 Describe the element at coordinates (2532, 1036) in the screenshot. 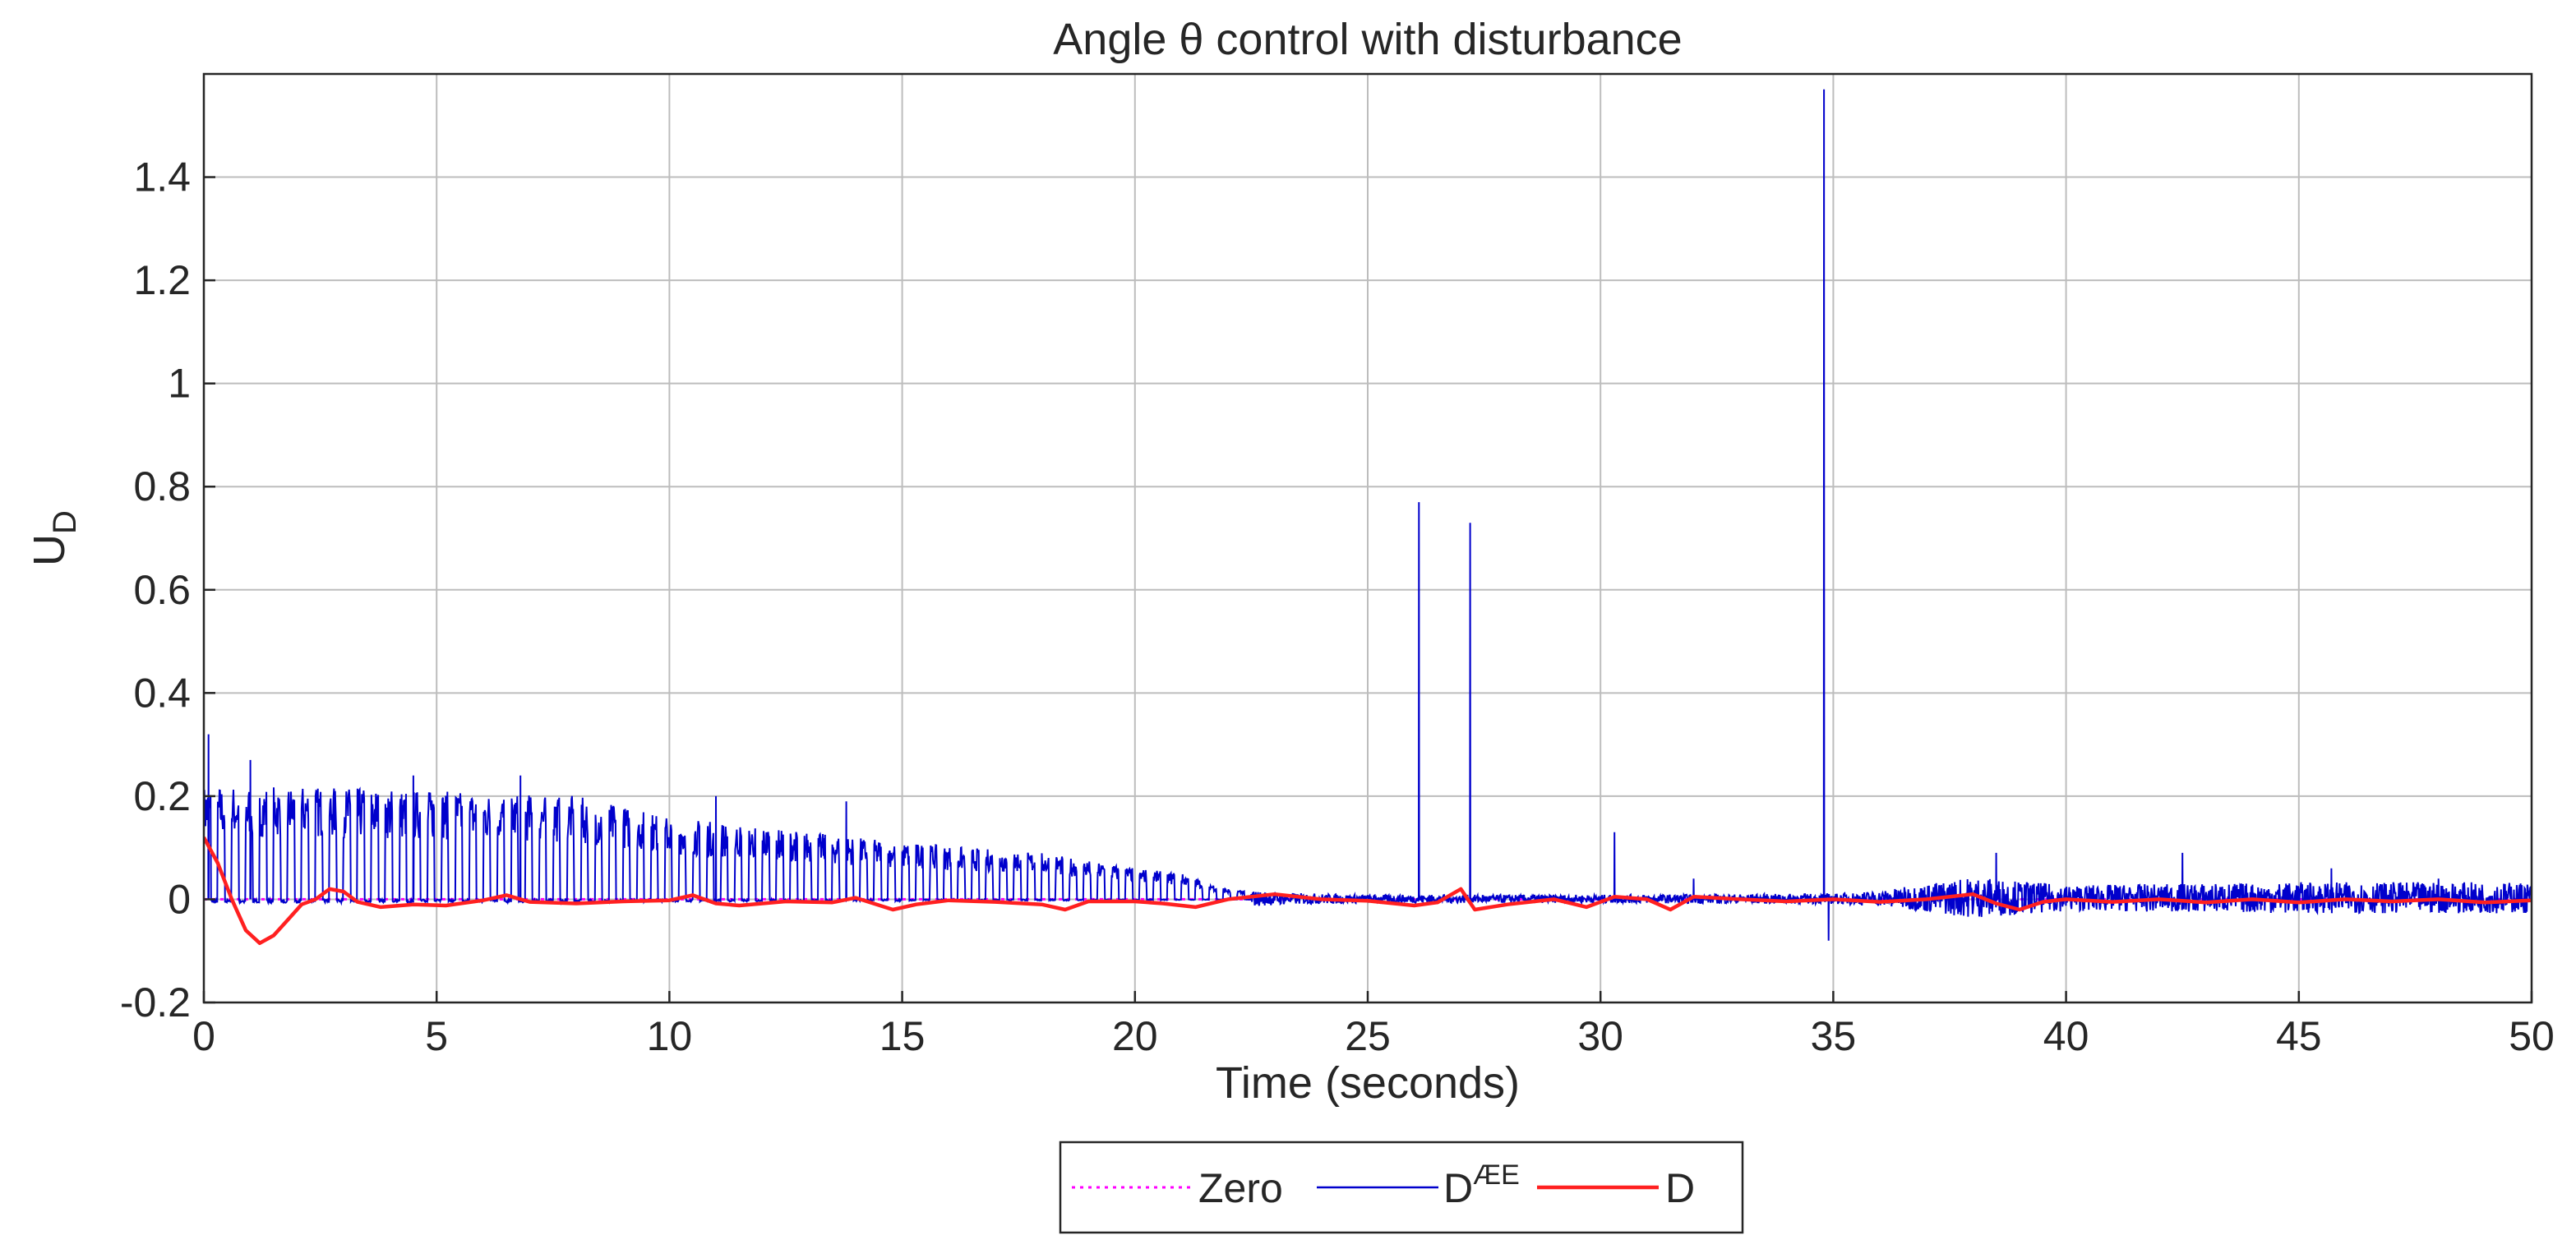

I see `x-tick-label: 50` at that location.